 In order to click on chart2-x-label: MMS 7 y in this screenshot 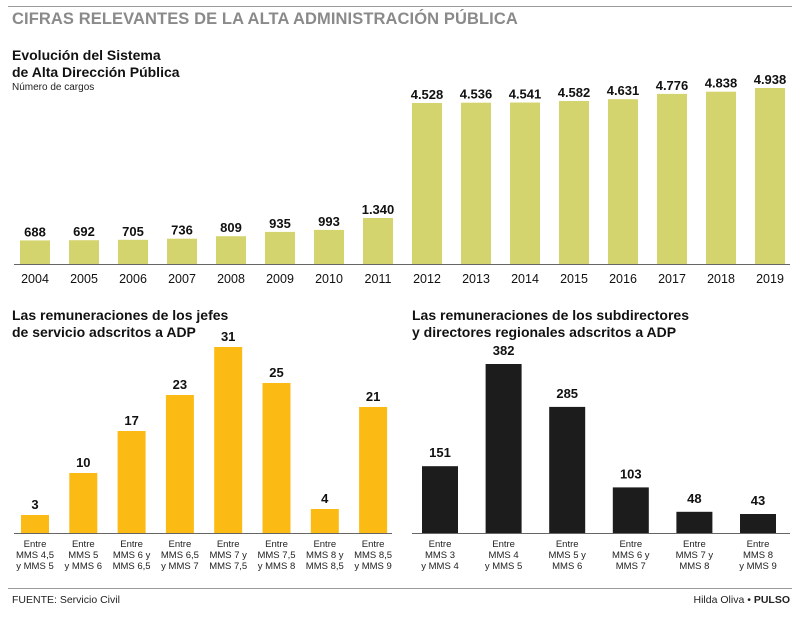, I will do `click(228, 555)`.